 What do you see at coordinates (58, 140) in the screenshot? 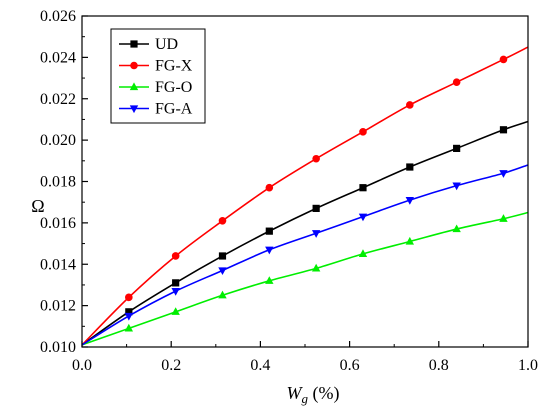
I see `y-tick-label: 0.020` at bounding box center [58, 140].